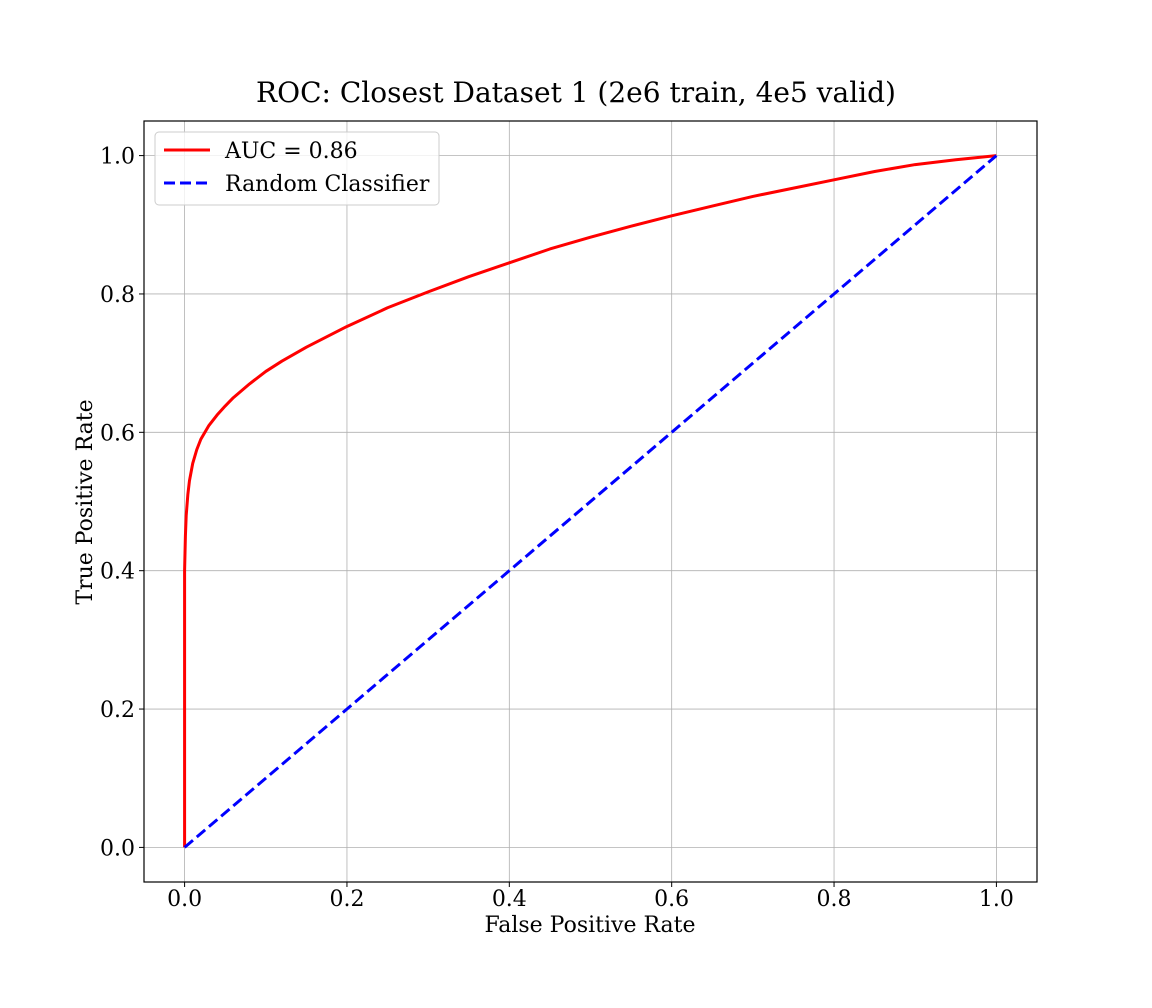 This screenshot has width=1152, height=1008. I want to click on legend-box, so click(297, 168).